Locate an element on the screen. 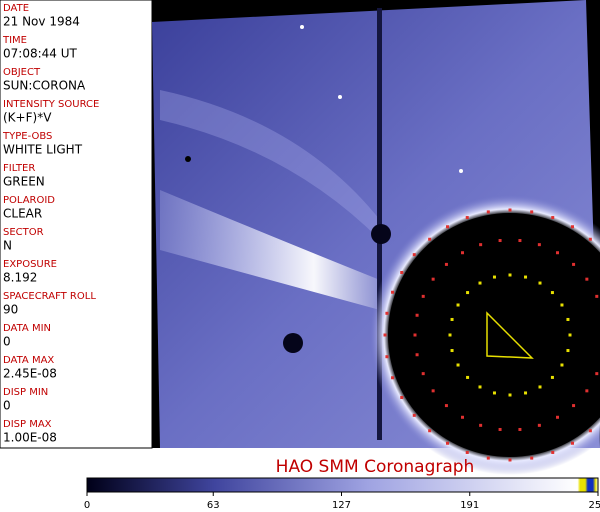 The height and width of the screenshot is (512, 600). field-label: INTENSITY SOURCE is located at coordinates (51, 104).